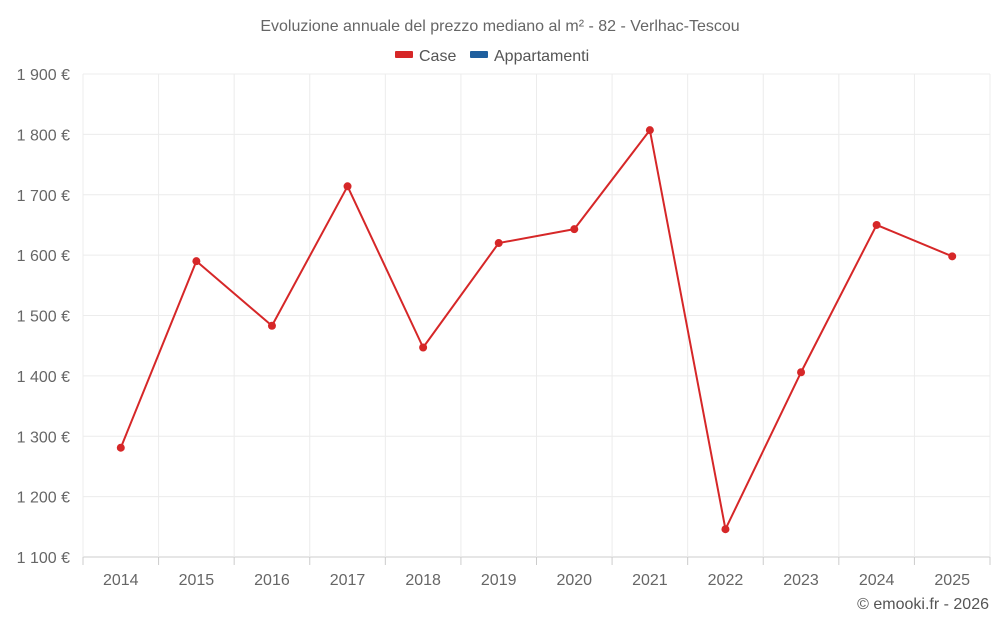  Describe the element at coordinates (43, 75) in the screenshot. I see `y-tick-label: 1 900 €` at that location.